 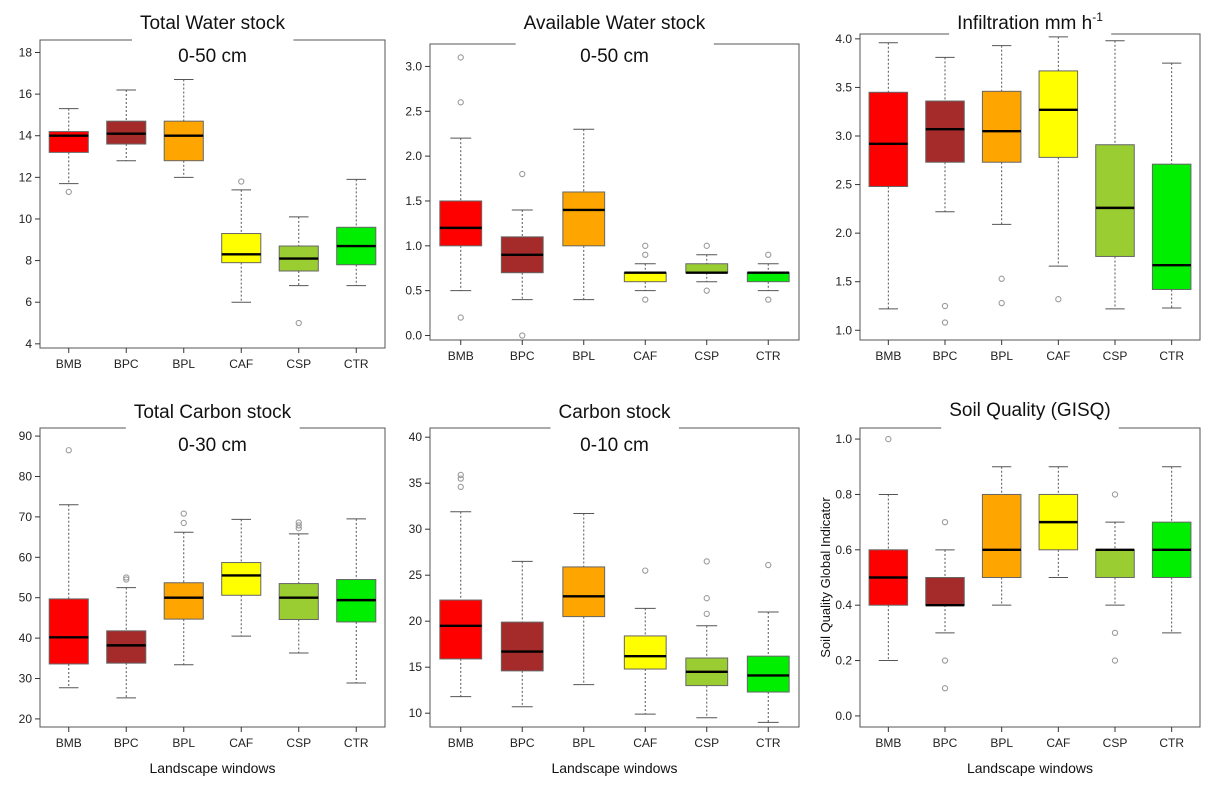 What do you see at coordinates (413, 246) in the screenshot?
I see `y-tick-label: 1.0` at bounding box center [413, 246].